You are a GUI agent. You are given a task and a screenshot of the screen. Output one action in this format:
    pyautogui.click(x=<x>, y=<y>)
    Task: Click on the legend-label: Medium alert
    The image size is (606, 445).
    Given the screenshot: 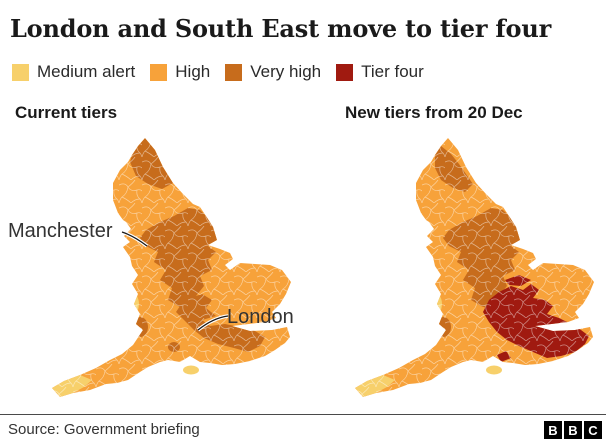 What is the action you would take?
    pyautogui.click(x=86, y=71)
    